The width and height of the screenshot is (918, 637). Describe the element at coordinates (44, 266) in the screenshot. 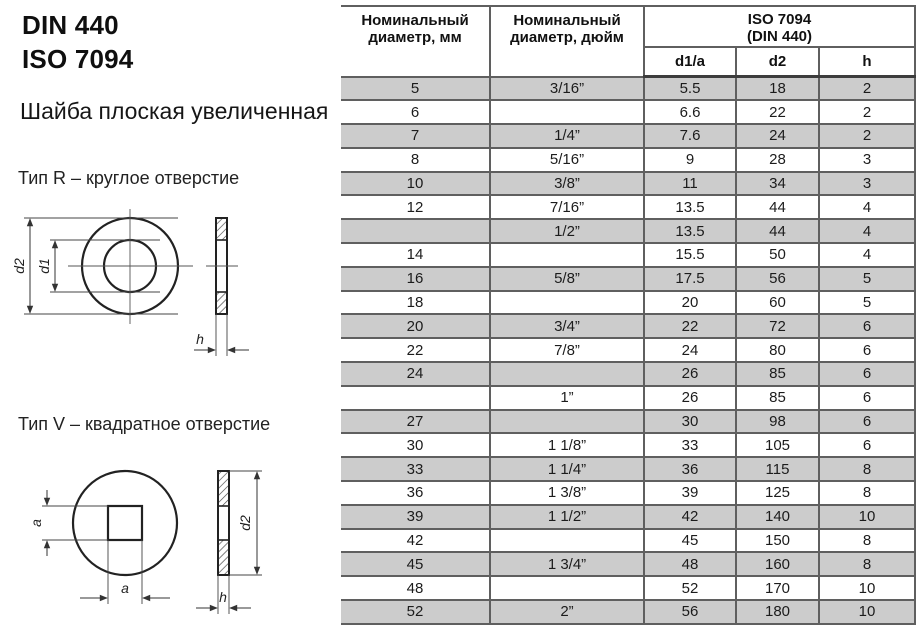

I see `d1-label: d1` at that location.